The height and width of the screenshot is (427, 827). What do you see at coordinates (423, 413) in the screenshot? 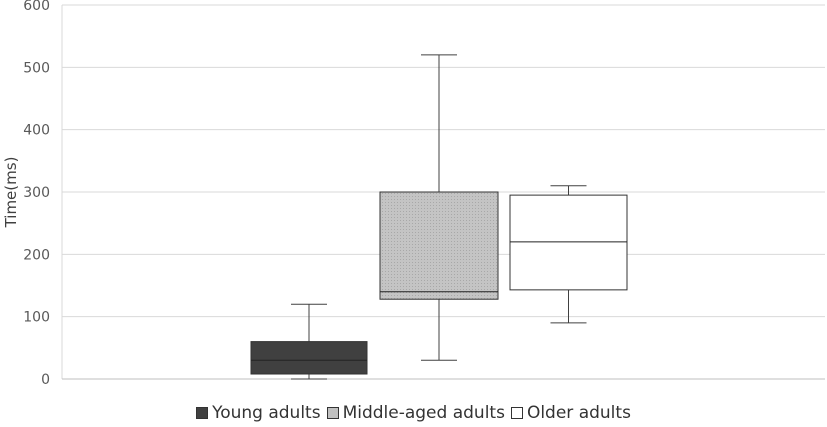
I see `legend-label-middle-aged: Middle-aged adults` at bounding box center [423, 413].